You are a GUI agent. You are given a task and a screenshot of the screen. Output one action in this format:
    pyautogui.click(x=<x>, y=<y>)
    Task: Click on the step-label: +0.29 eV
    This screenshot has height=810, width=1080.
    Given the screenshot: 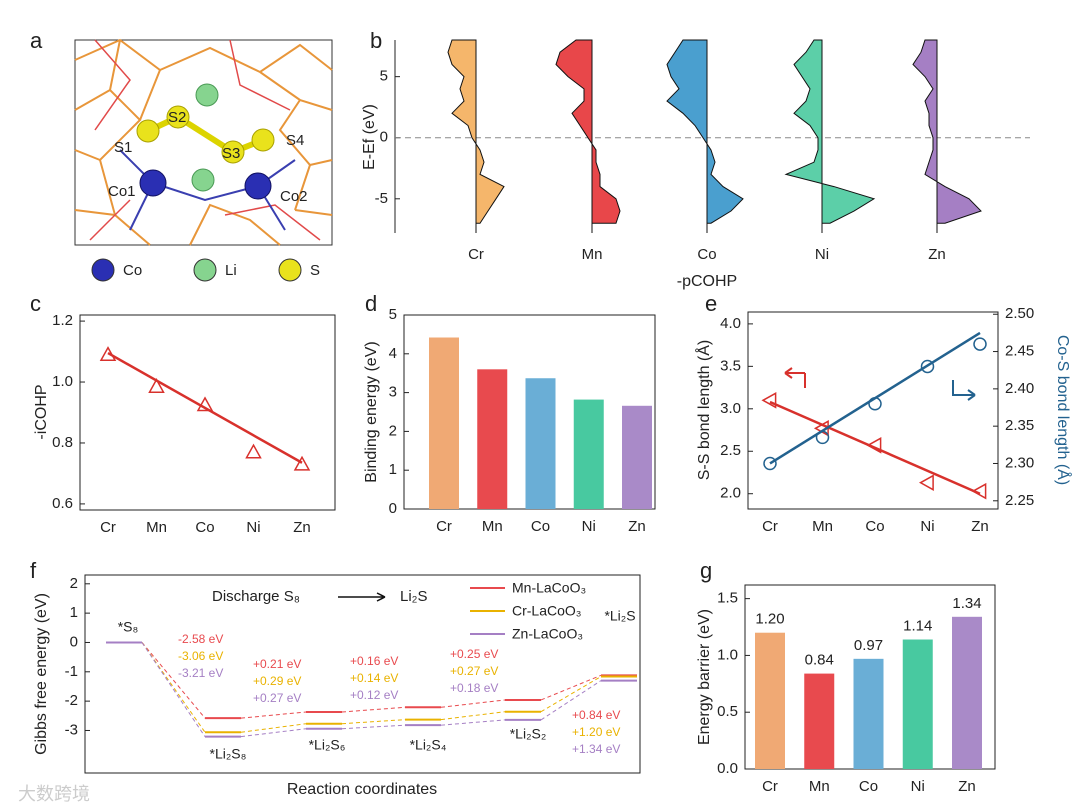 What is the action you would take?
    pyautogui.click(x=277, y=681)
    